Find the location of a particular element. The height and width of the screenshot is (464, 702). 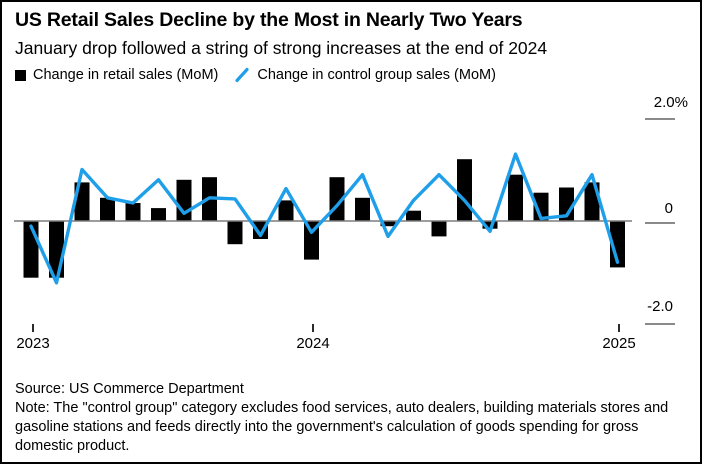

x-tick-2023 is located at coordinates (33, 328).